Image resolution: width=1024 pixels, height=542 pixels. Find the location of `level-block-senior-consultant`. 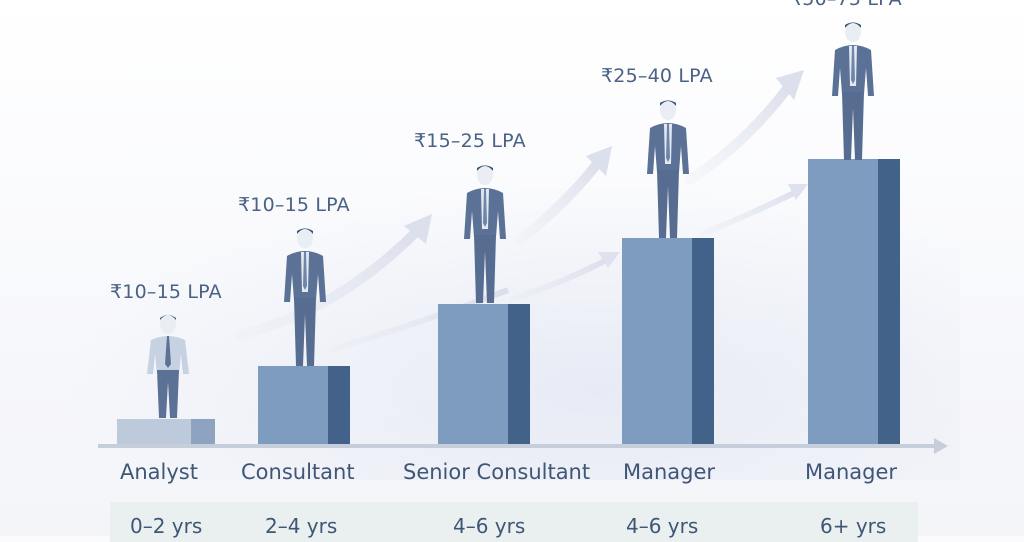

level-block-senior-consultant is located at coordinates (484, 375).